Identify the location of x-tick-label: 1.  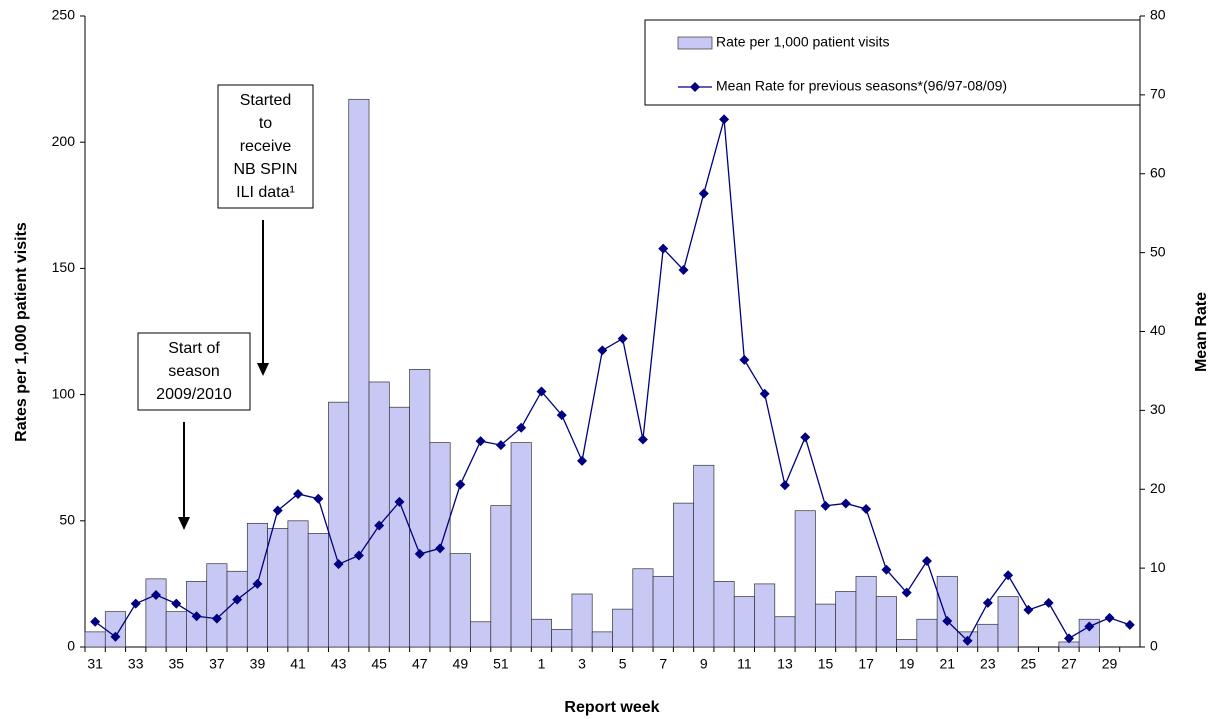
(542, 664).